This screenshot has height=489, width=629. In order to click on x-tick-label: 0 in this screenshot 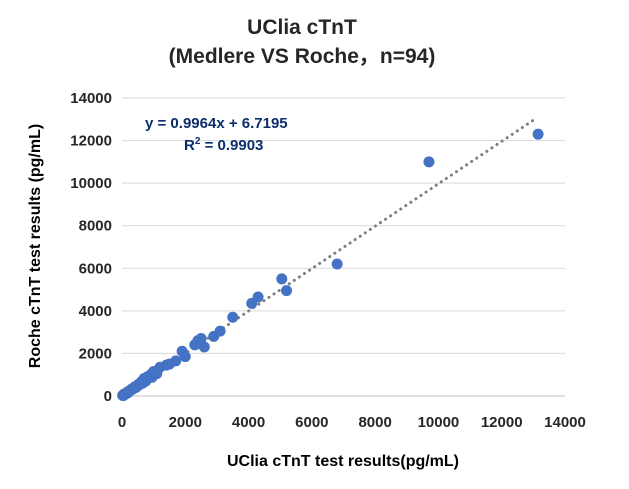, I will do `click(122, 422)`.